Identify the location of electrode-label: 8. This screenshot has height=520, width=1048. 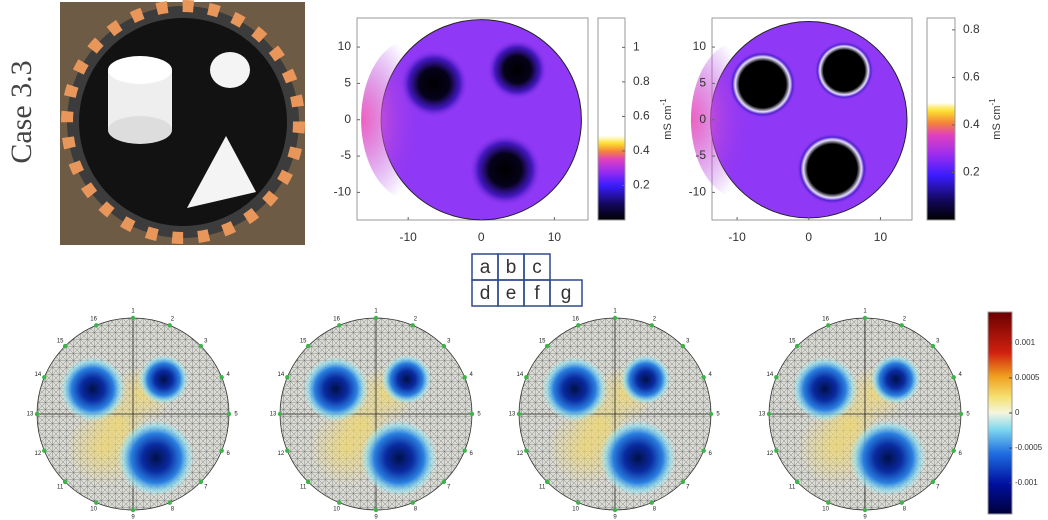
(416, 510).